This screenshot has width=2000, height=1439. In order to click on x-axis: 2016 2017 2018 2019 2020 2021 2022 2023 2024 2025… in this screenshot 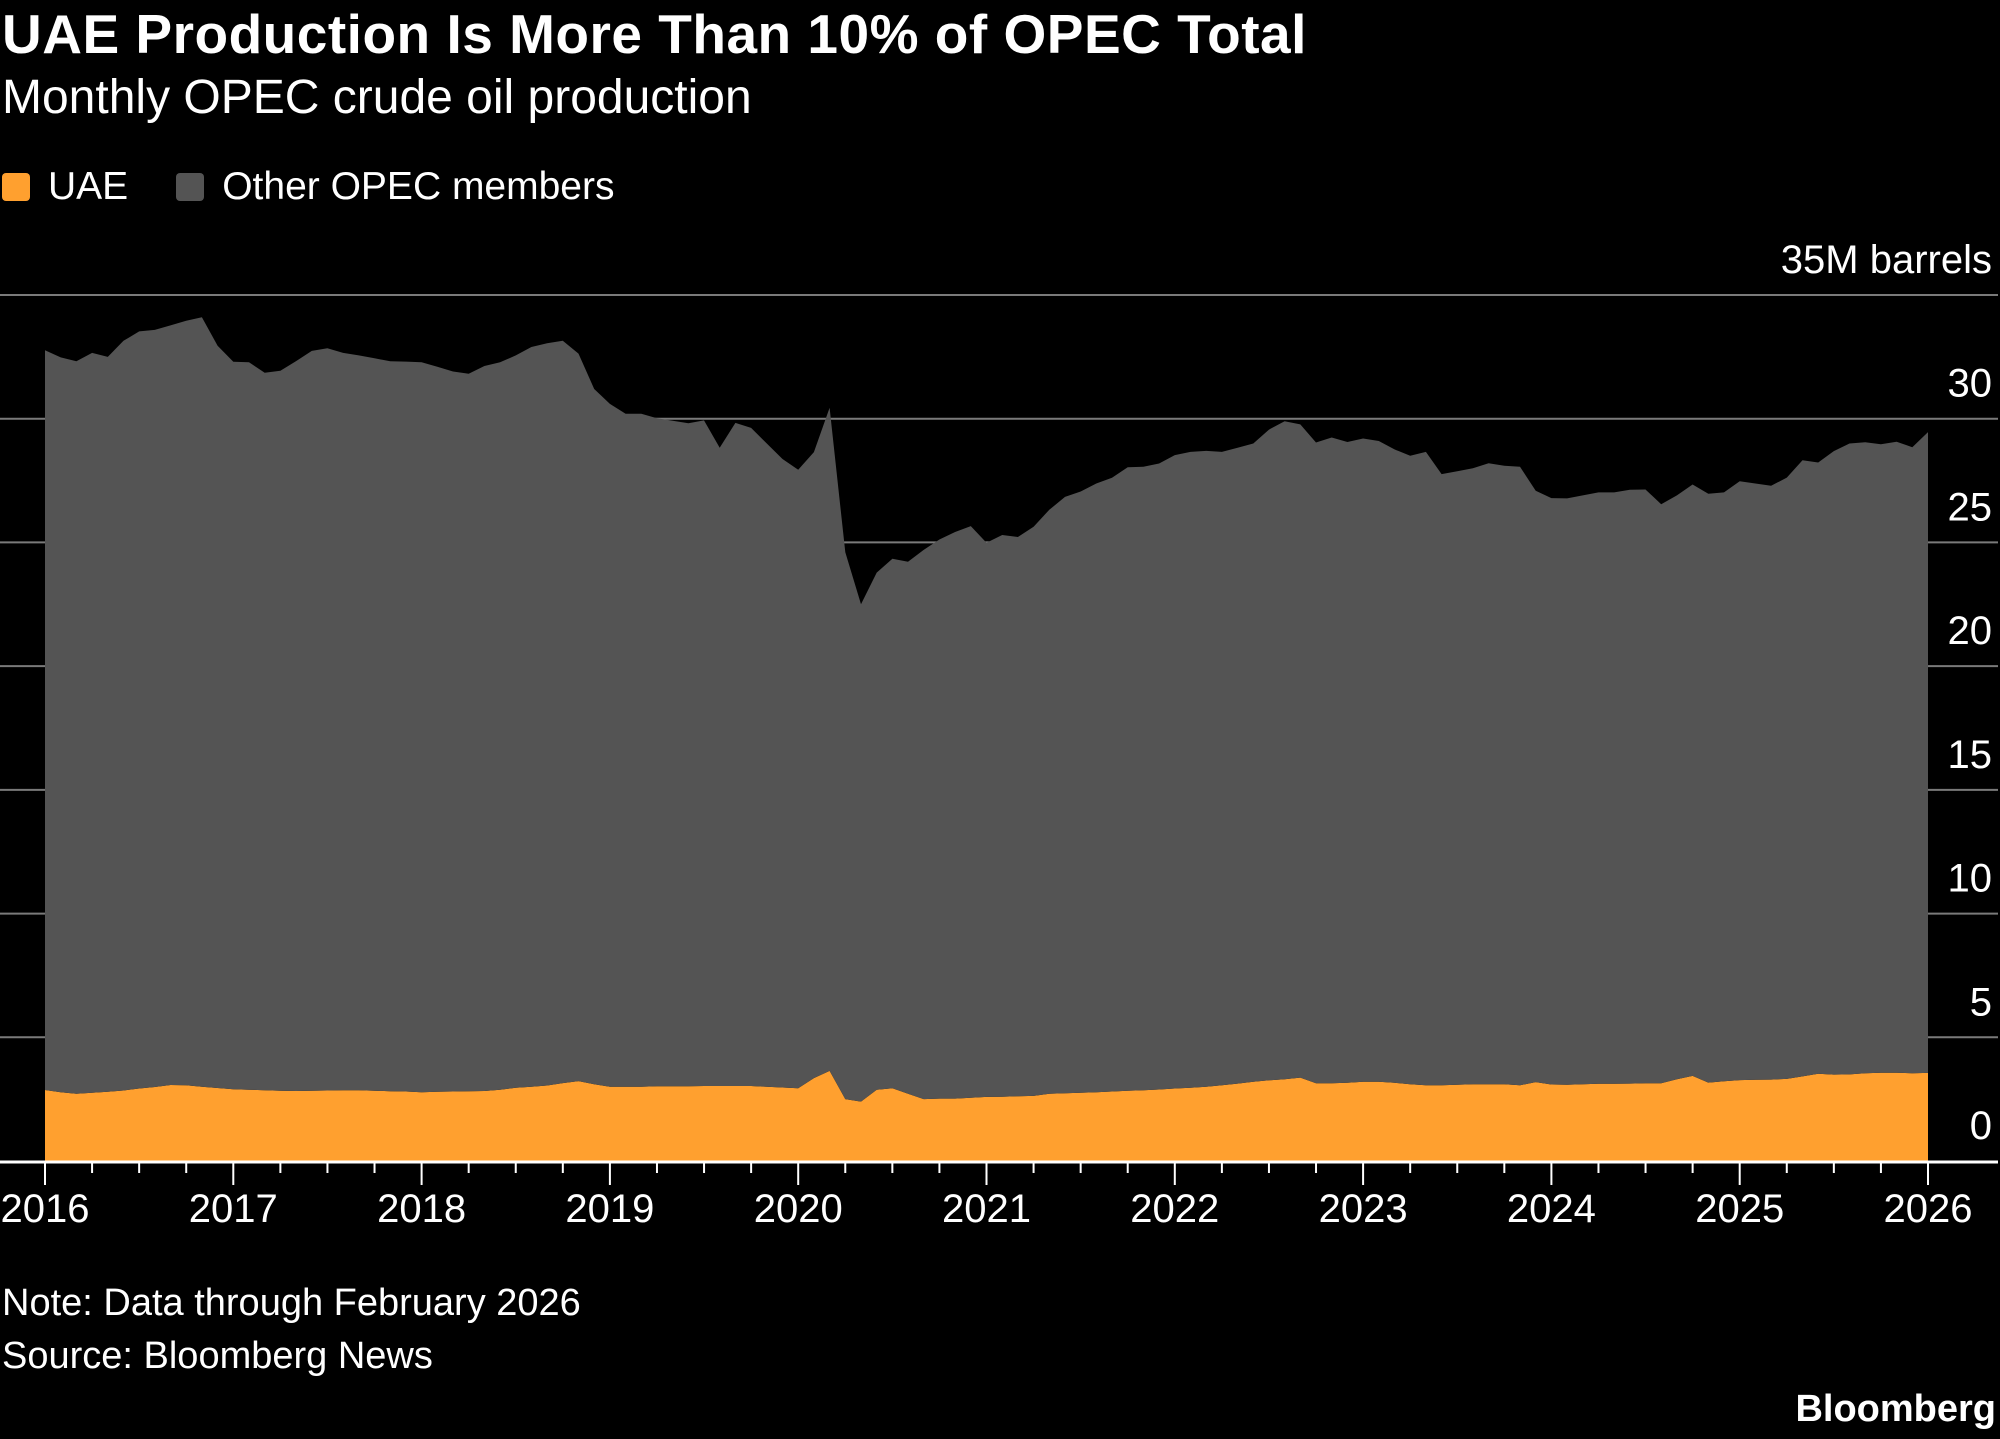, I will do `click(999, 1195)`.